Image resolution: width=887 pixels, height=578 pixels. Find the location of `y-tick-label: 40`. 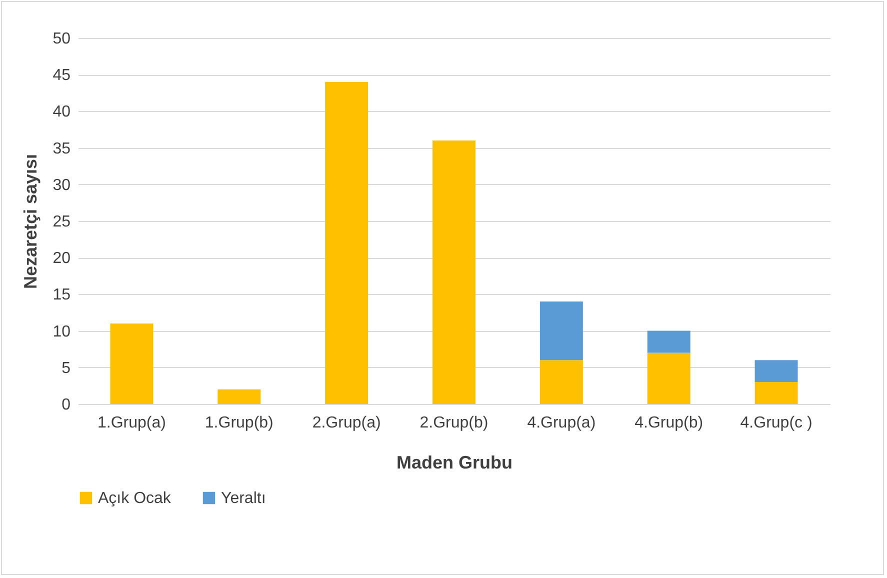

y-tick-label: 40 is located at coordinates (61, 112).